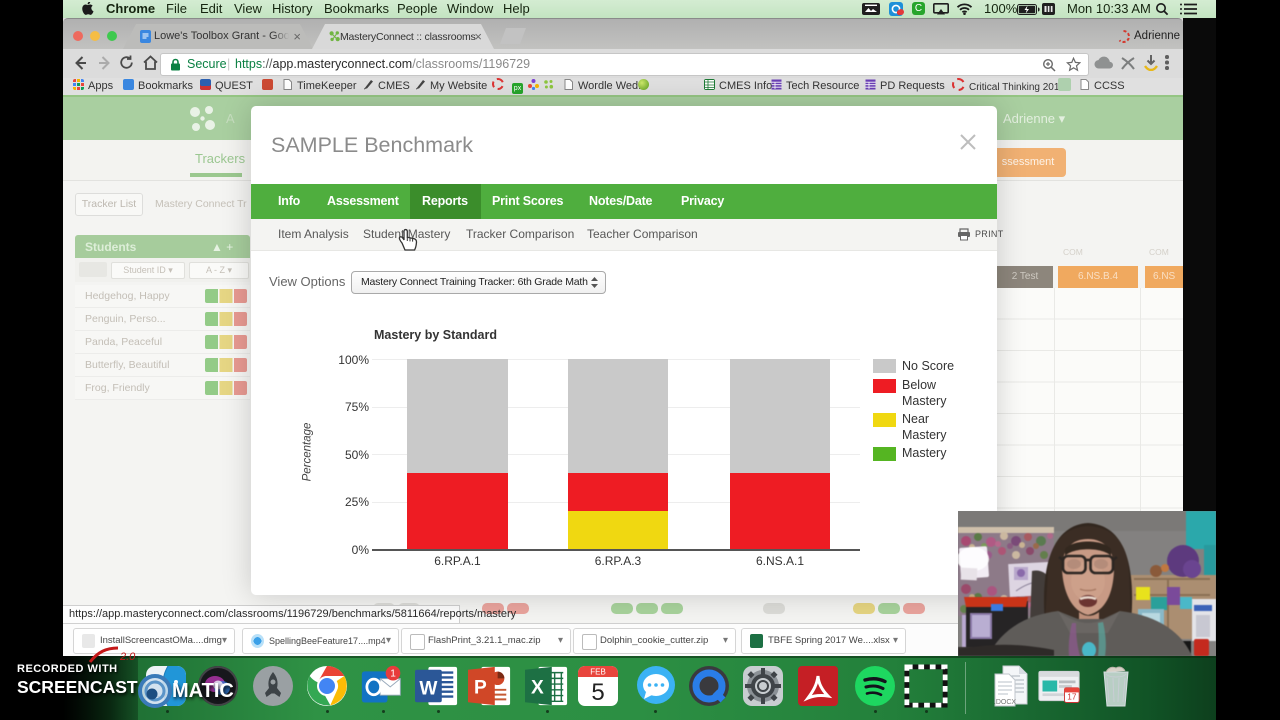  Describe the element at coordinates (597, 692) in the screenshot. I see `svg-text: 5` at that location.